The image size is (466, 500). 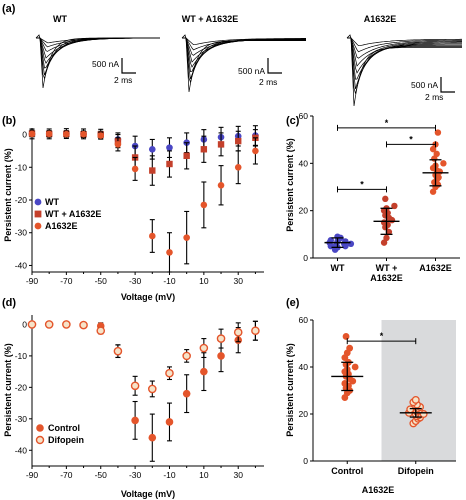 What do you see at coordinates (378, 490) in the screenshot?
I see `panel-e-xlabel: A1632E` at bounding box center [378, 490].